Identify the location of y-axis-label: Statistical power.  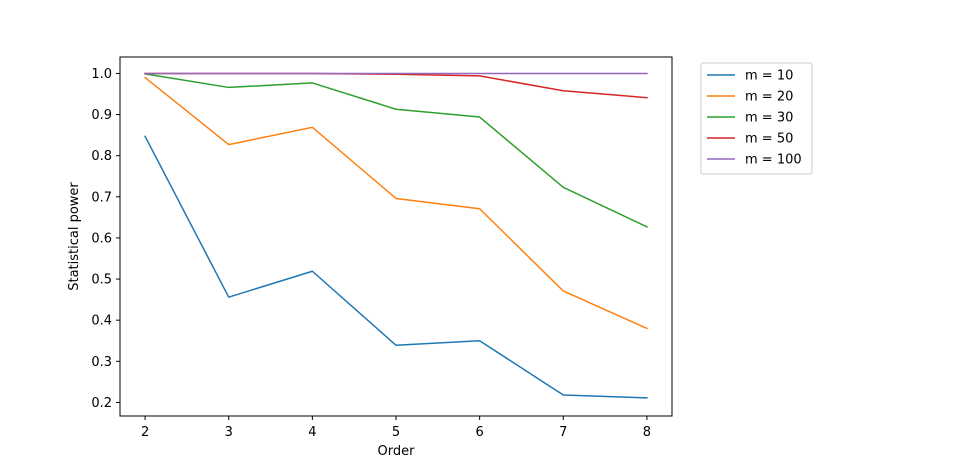
(74, 236).